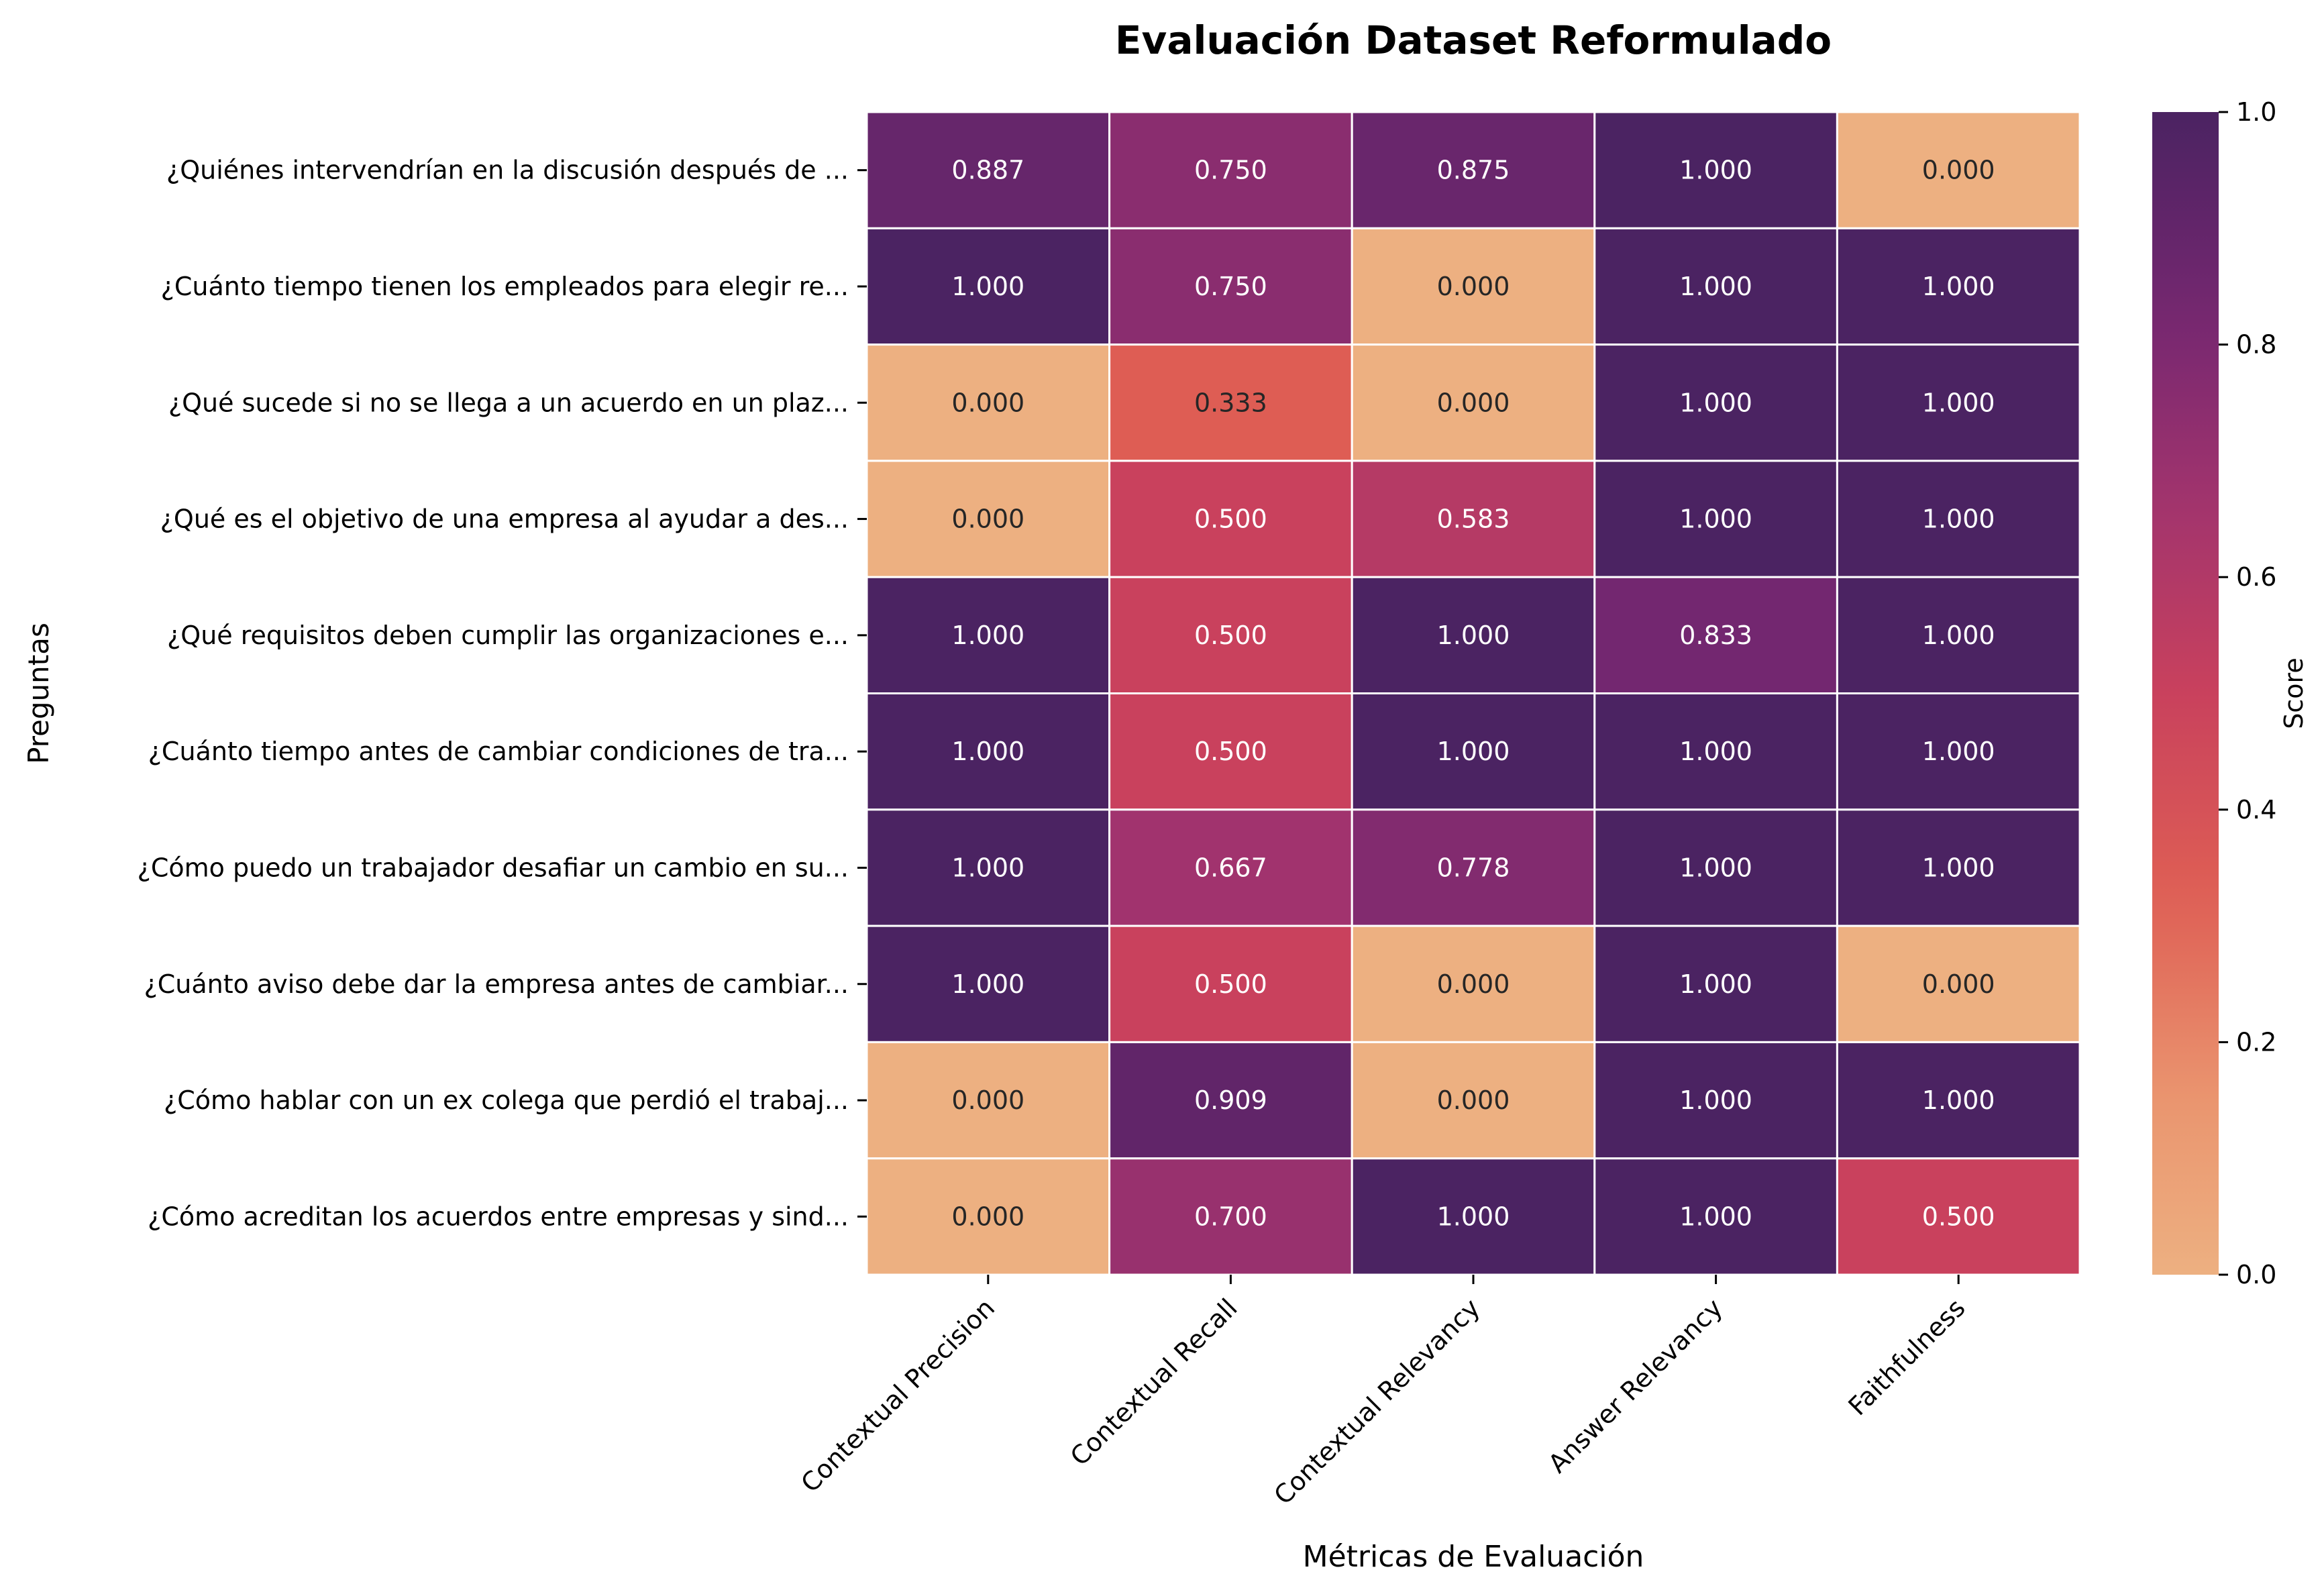 This screenshot has height=1588, width=2324. I want to click on colorbar-tick-label: 0.0, so click(2256, 1275).